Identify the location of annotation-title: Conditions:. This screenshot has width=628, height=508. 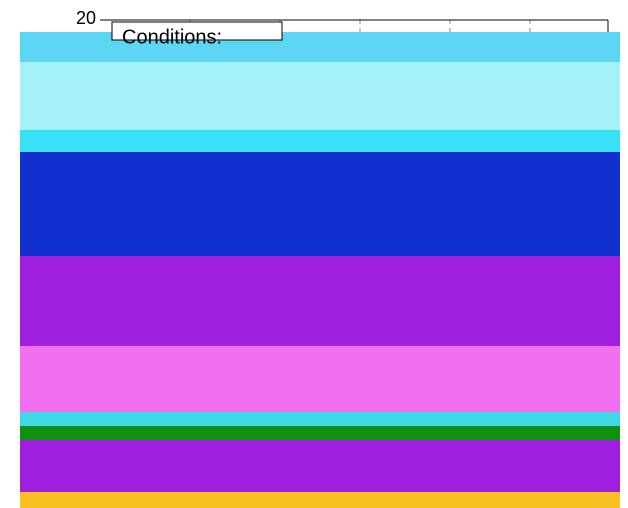
(172, 37).